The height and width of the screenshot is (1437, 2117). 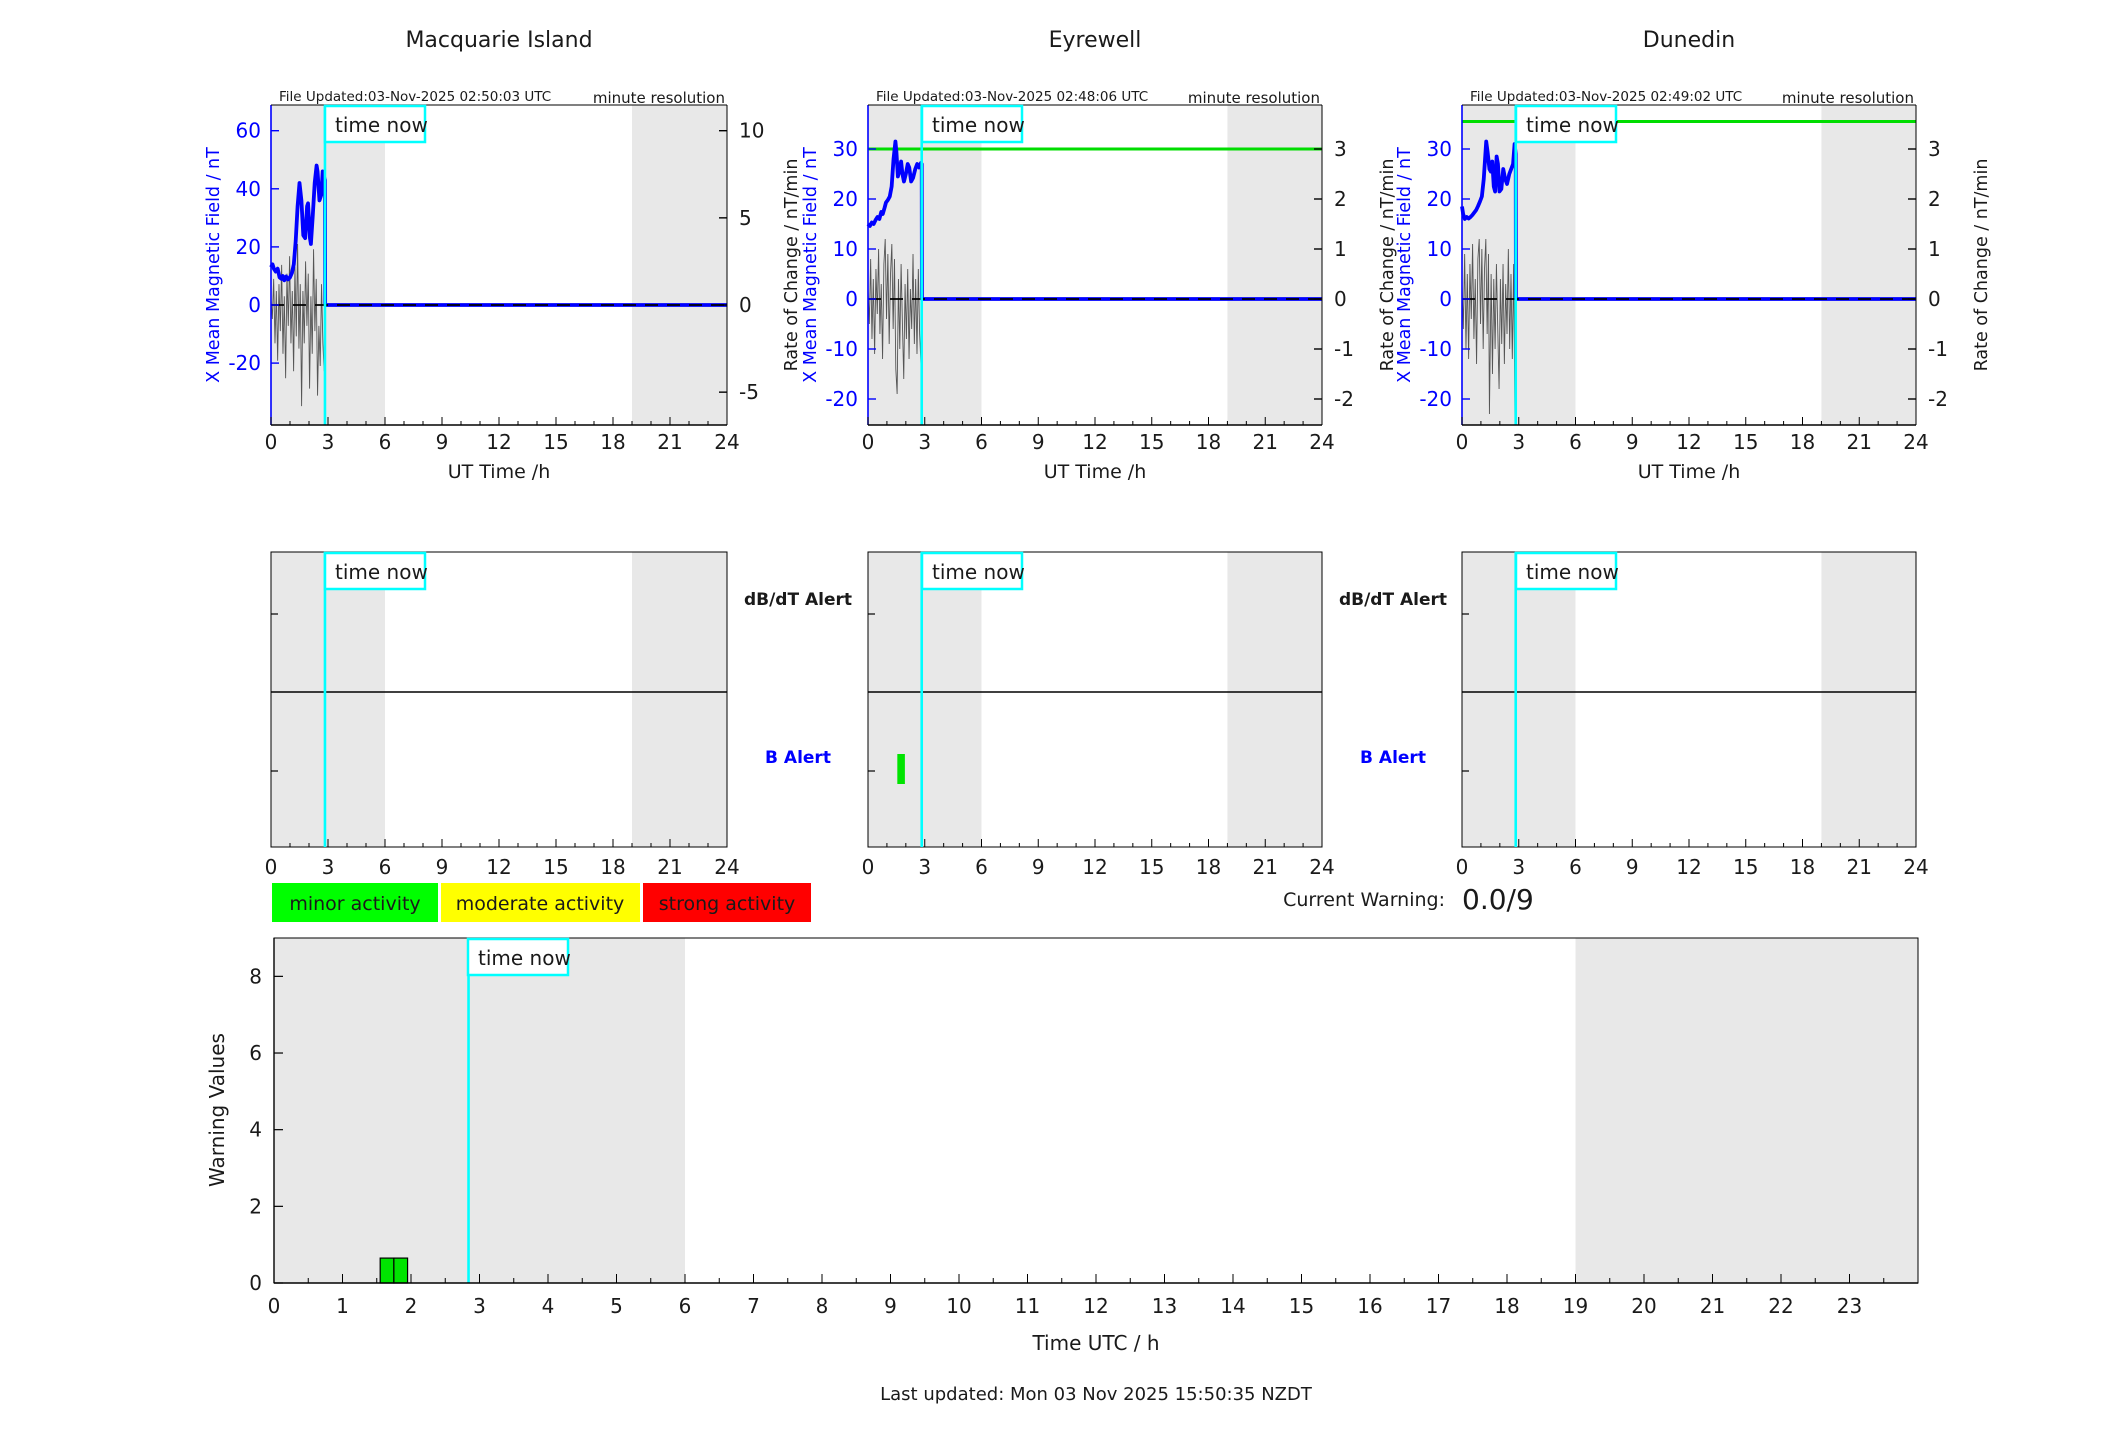 I want to click on current-warning-value: 0.0/9, so click(x=1498, y=899).